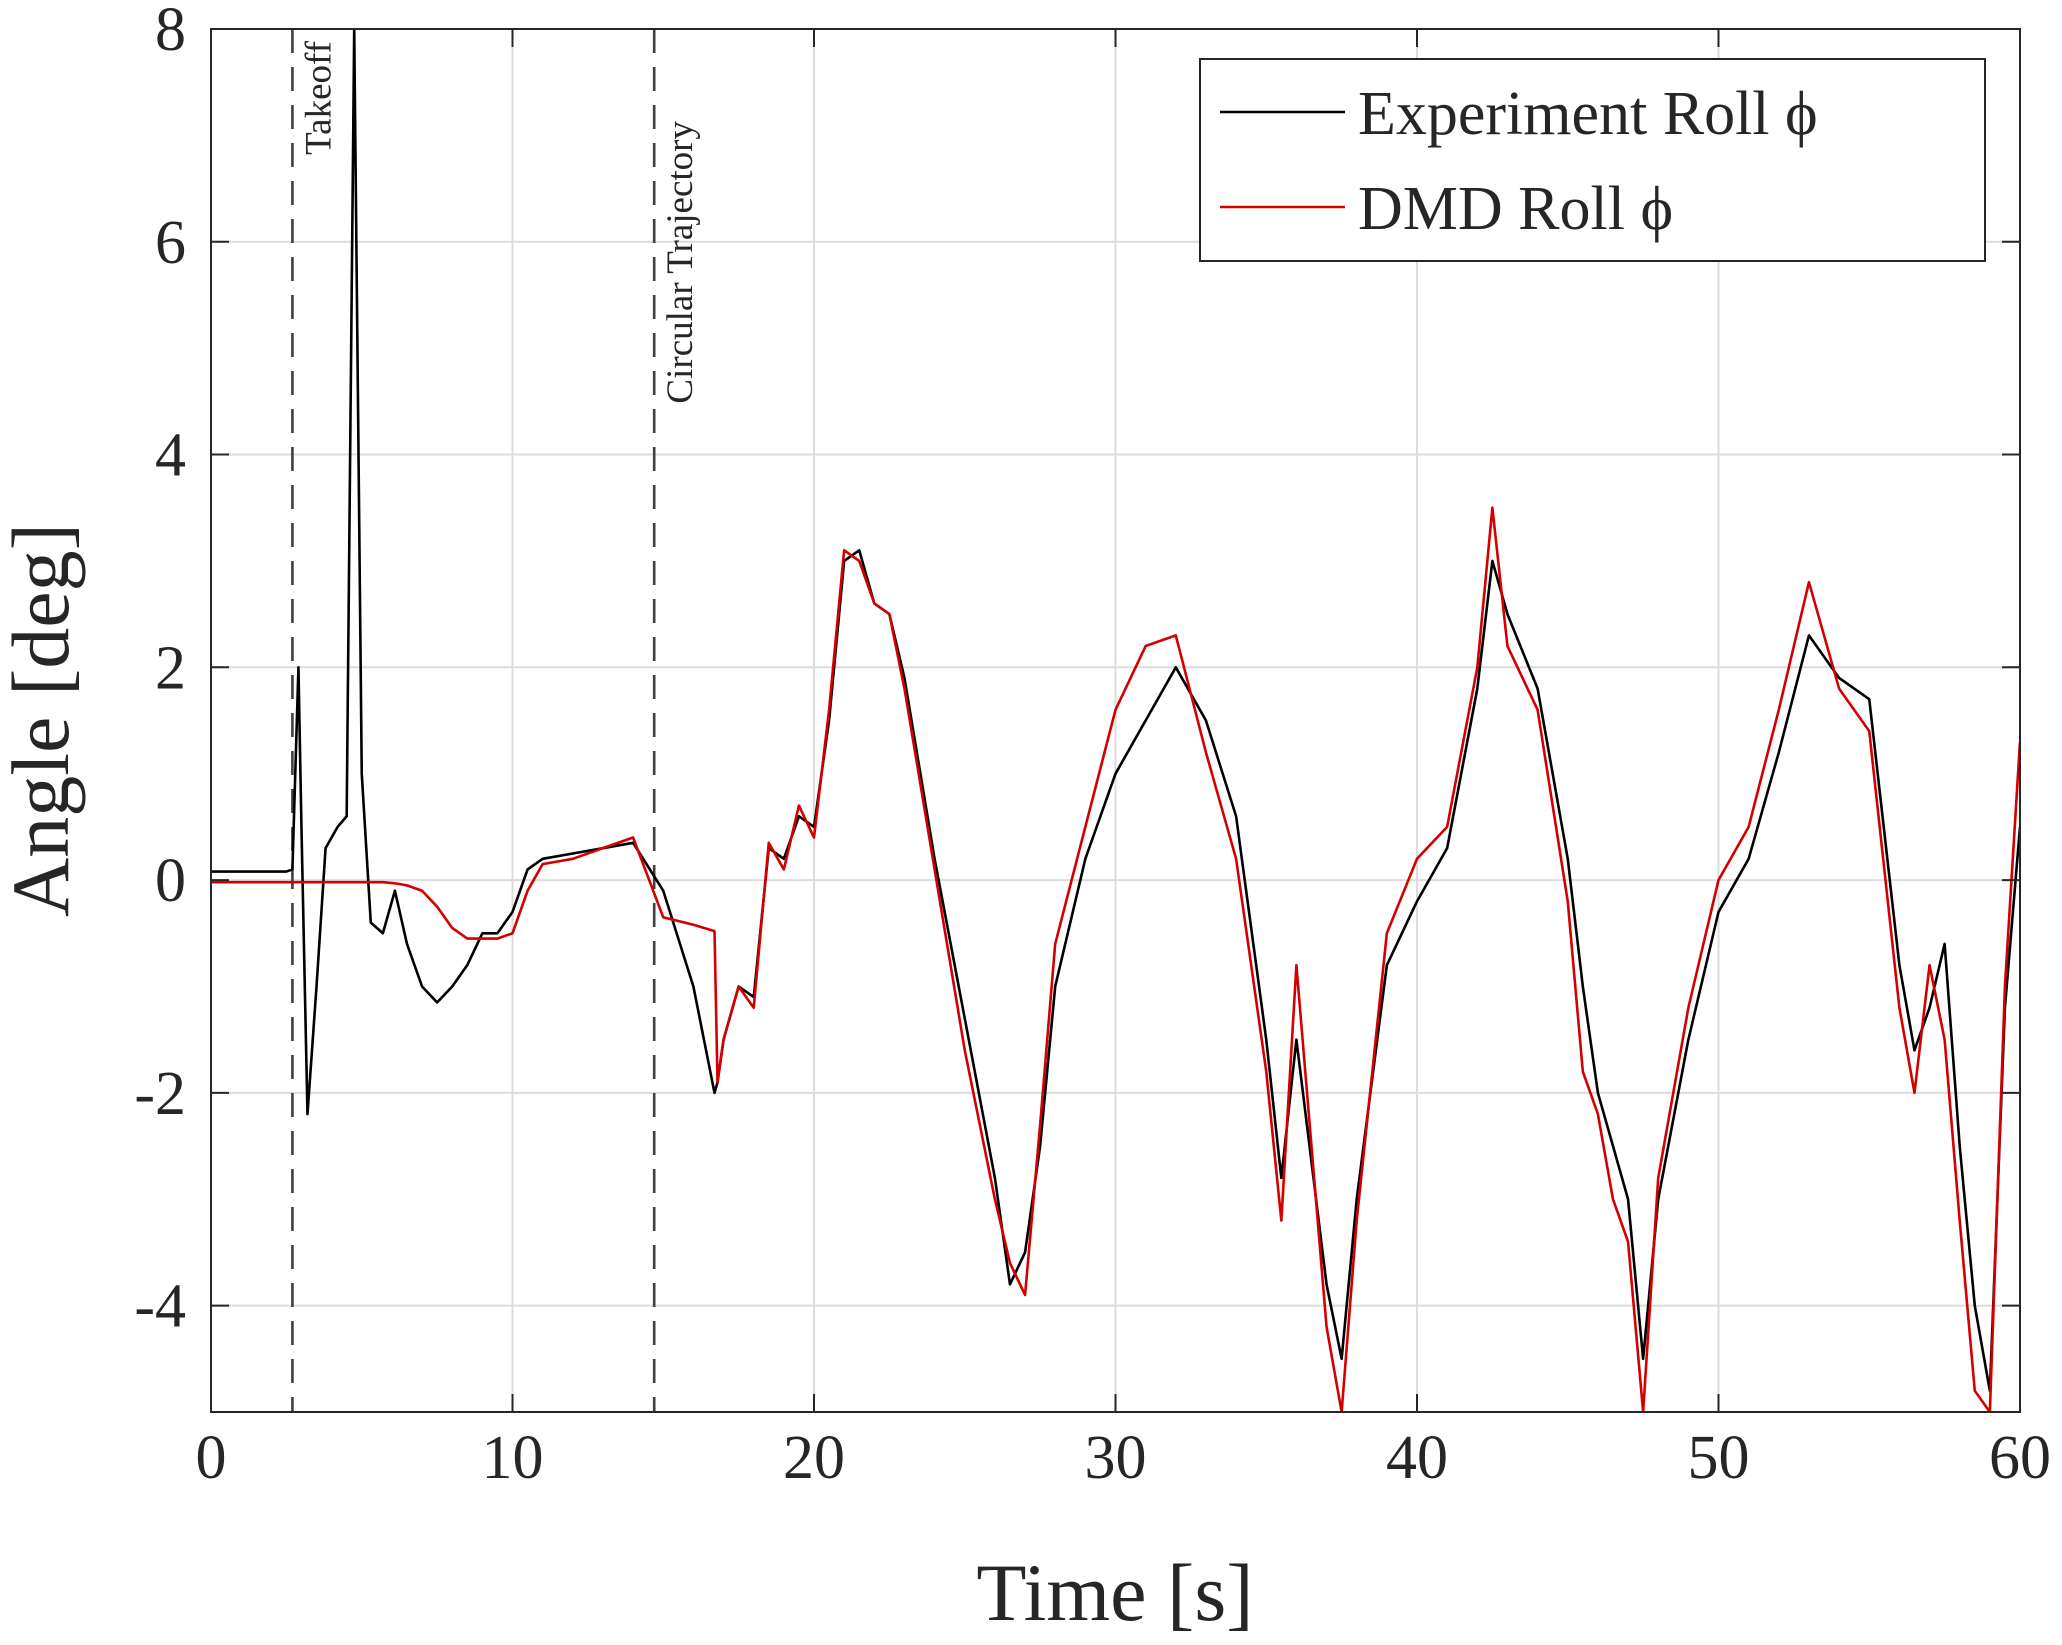 The height and width of the screenshot is (1645, 2062). Describe the element at coordinates (1719, 1458) in the screenshot. I see `x-tick-label: 50` at that location.